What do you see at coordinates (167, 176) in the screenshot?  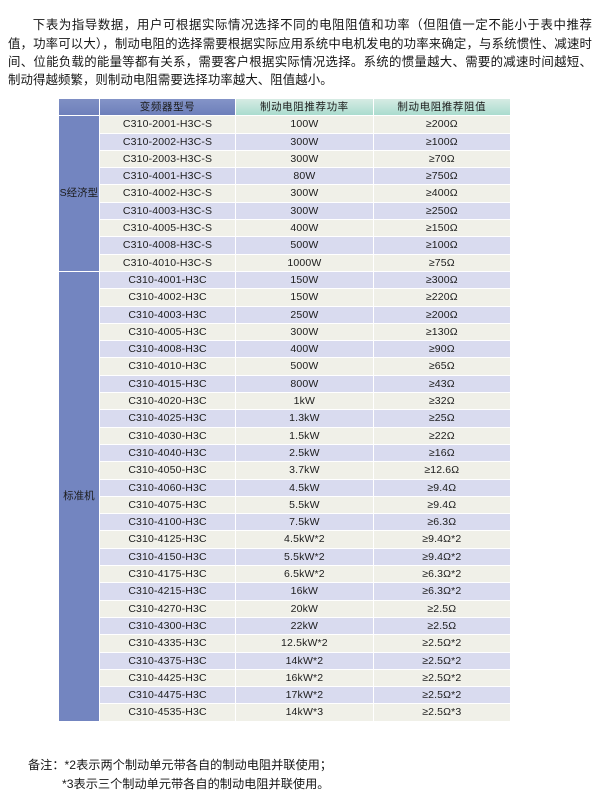 I see `model-cell: C310-4001-H3C-S` at bounding box center [167, 176].